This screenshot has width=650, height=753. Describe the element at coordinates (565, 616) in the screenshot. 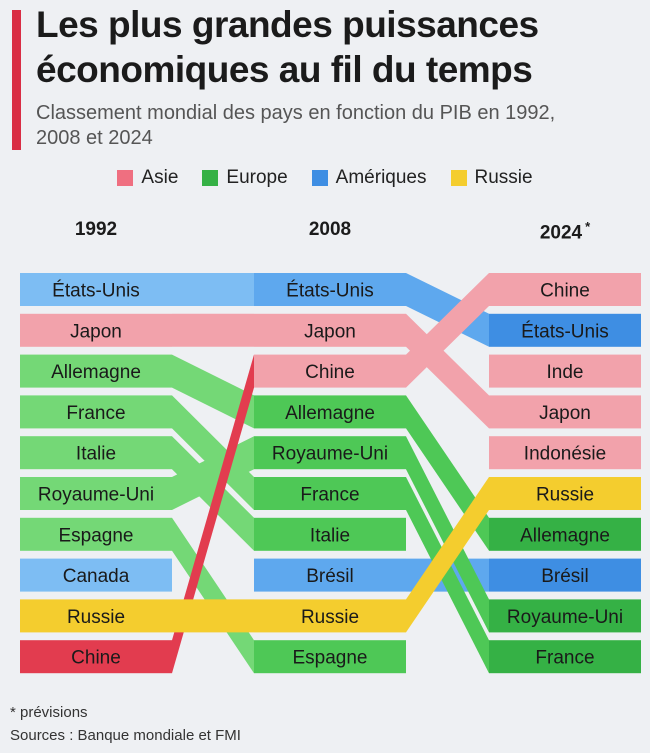

I see `bar-royaume-uni-2024` at that location.